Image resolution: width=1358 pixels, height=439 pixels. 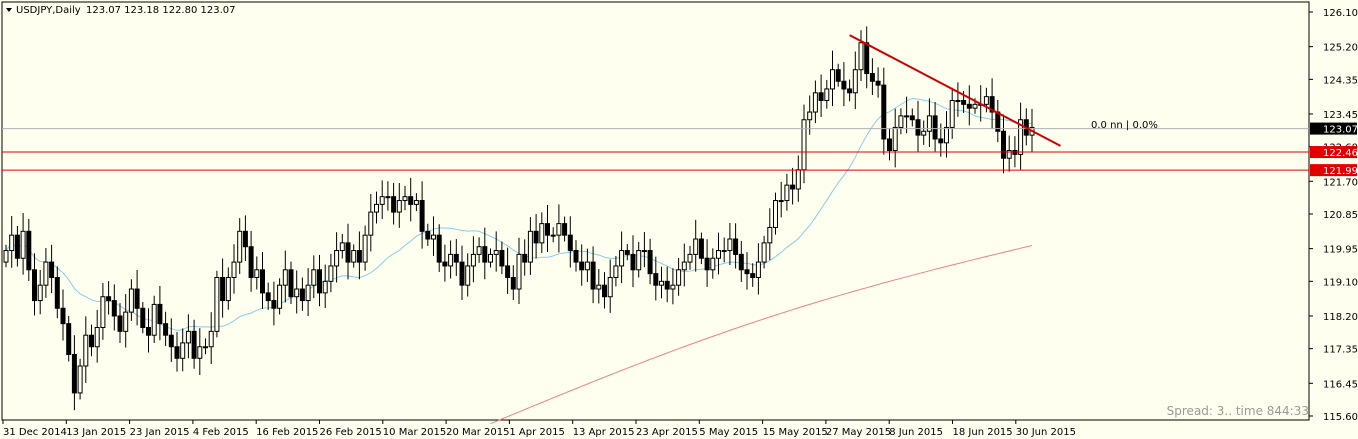 I want to click on price-tag-box, so click(x=1333, y=152).